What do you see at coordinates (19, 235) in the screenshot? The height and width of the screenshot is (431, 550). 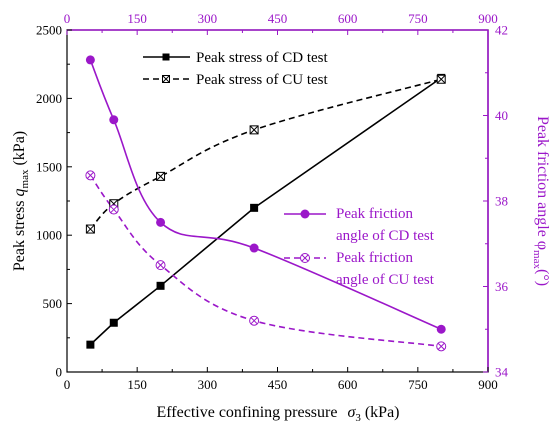 I see `y1-axis-title-text: Peak stress` at bounding box center [19, 235].